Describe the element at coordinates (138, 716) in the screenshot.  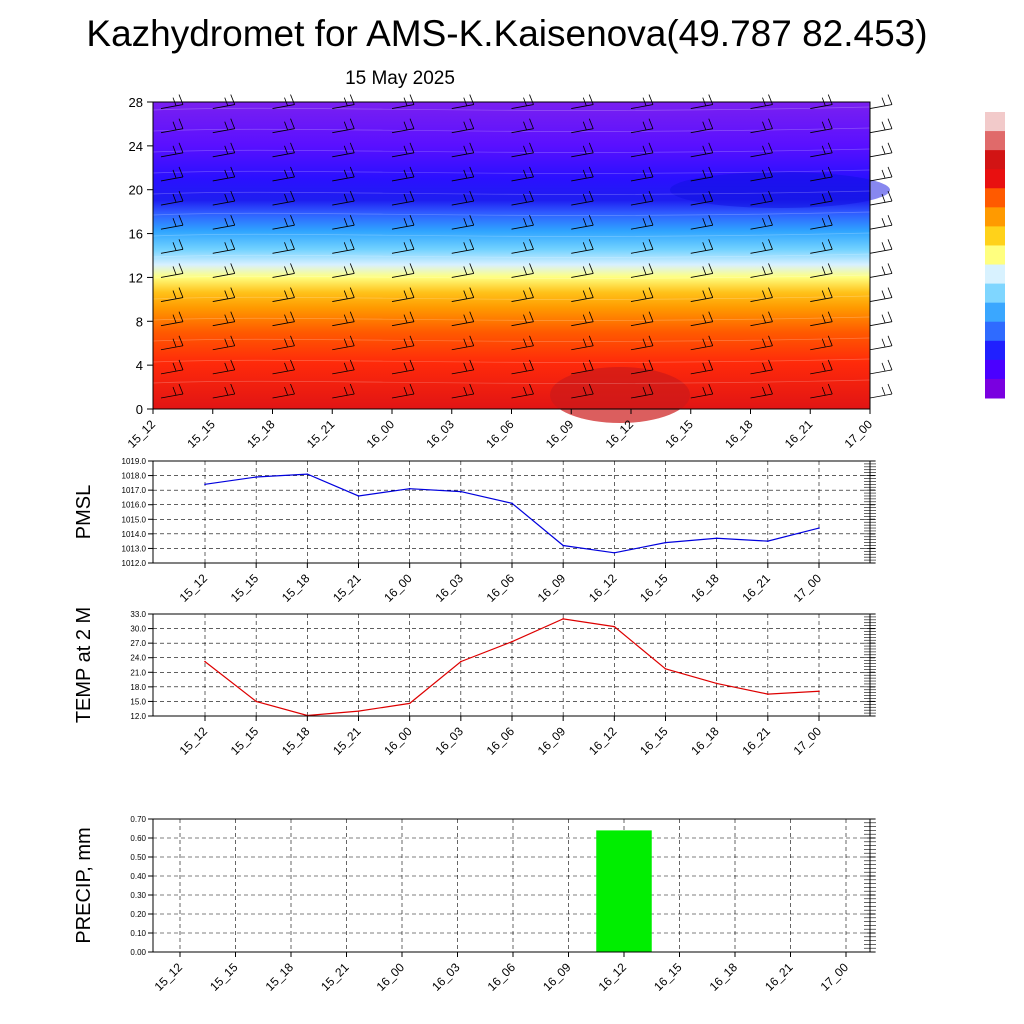
I see `y-tick-label: 12.0` at that location.